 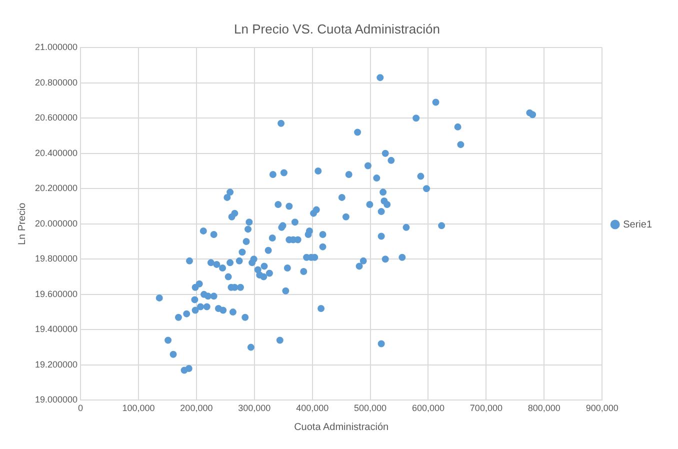 What do you see at coordinates (22, 224) in the screenshot?
I see `y-axis-title: Ln Precio` at bounding box center [22, 224].